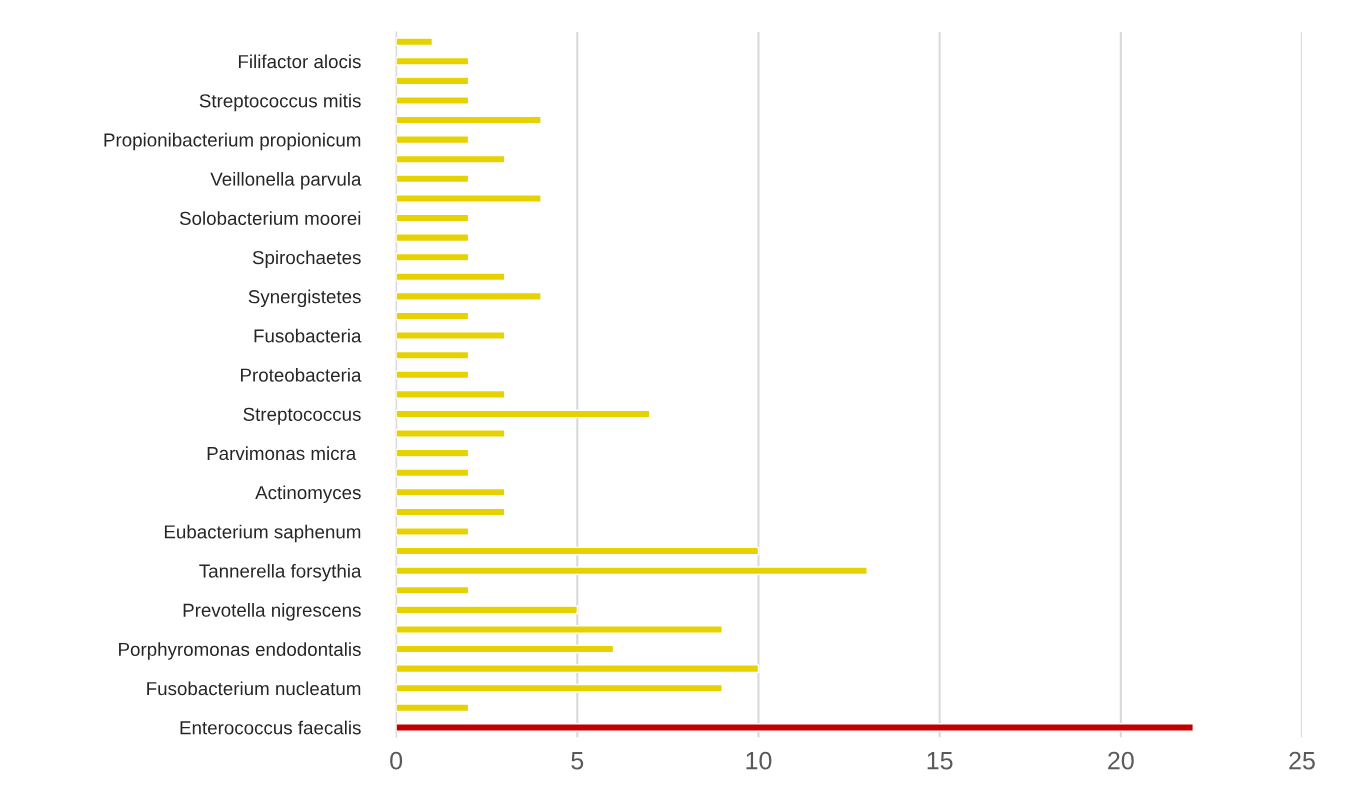 Image resolution: width=1352 pixels, height=797 pixels. I want to click on y-tick-label: Streptococcus, so click(302, 416).